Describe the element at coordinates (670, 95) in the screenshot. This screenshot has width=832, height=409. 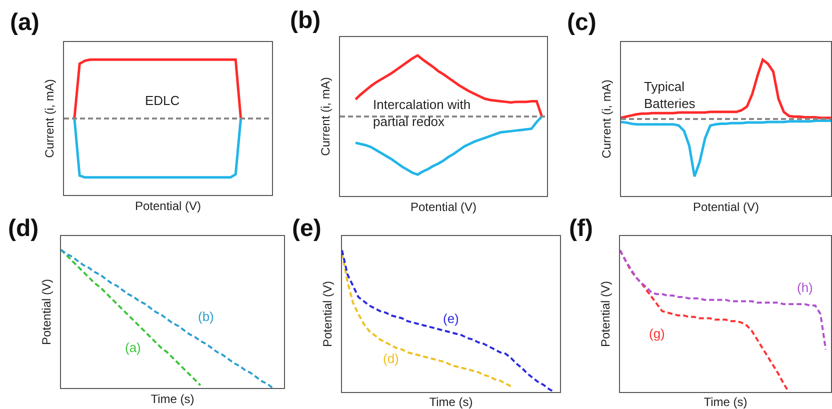
I see `annotation: Typical Batteries` at that location.